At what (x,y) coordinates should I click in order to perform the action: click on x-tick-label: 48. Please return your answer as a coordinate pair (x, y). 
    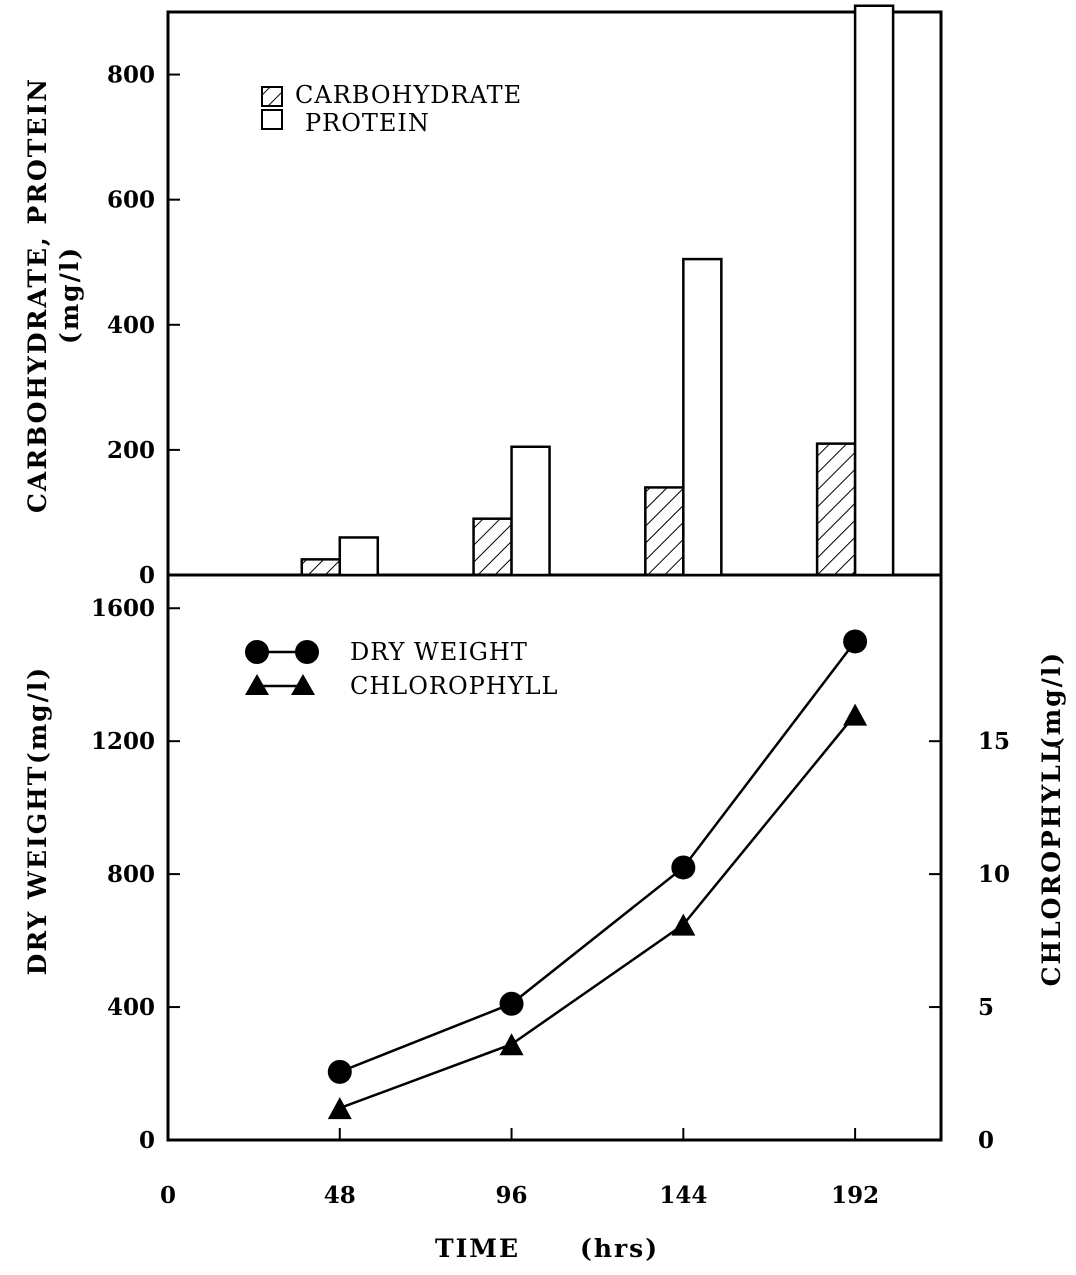
    Looking at the image, I should click on (340, 1195).